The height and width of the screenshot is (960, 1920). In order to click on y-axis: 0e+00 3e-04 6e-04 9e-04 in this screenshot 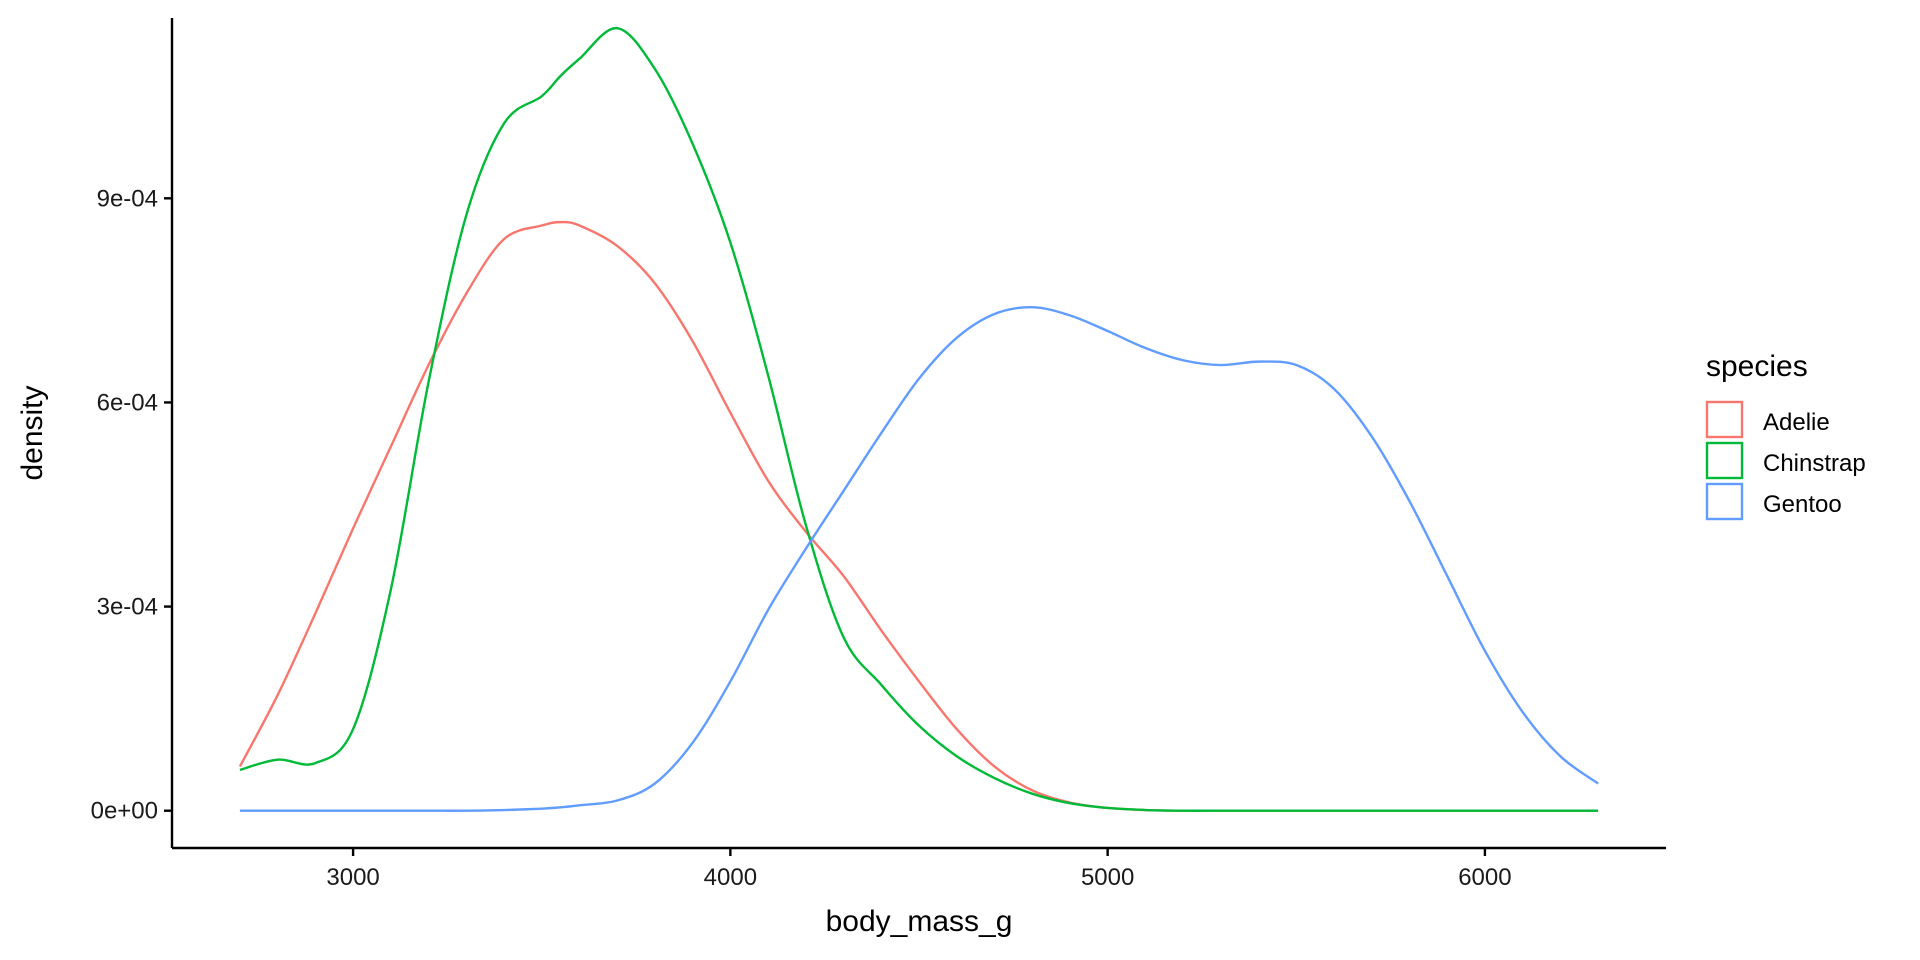, I will do `click(132, 433)`.